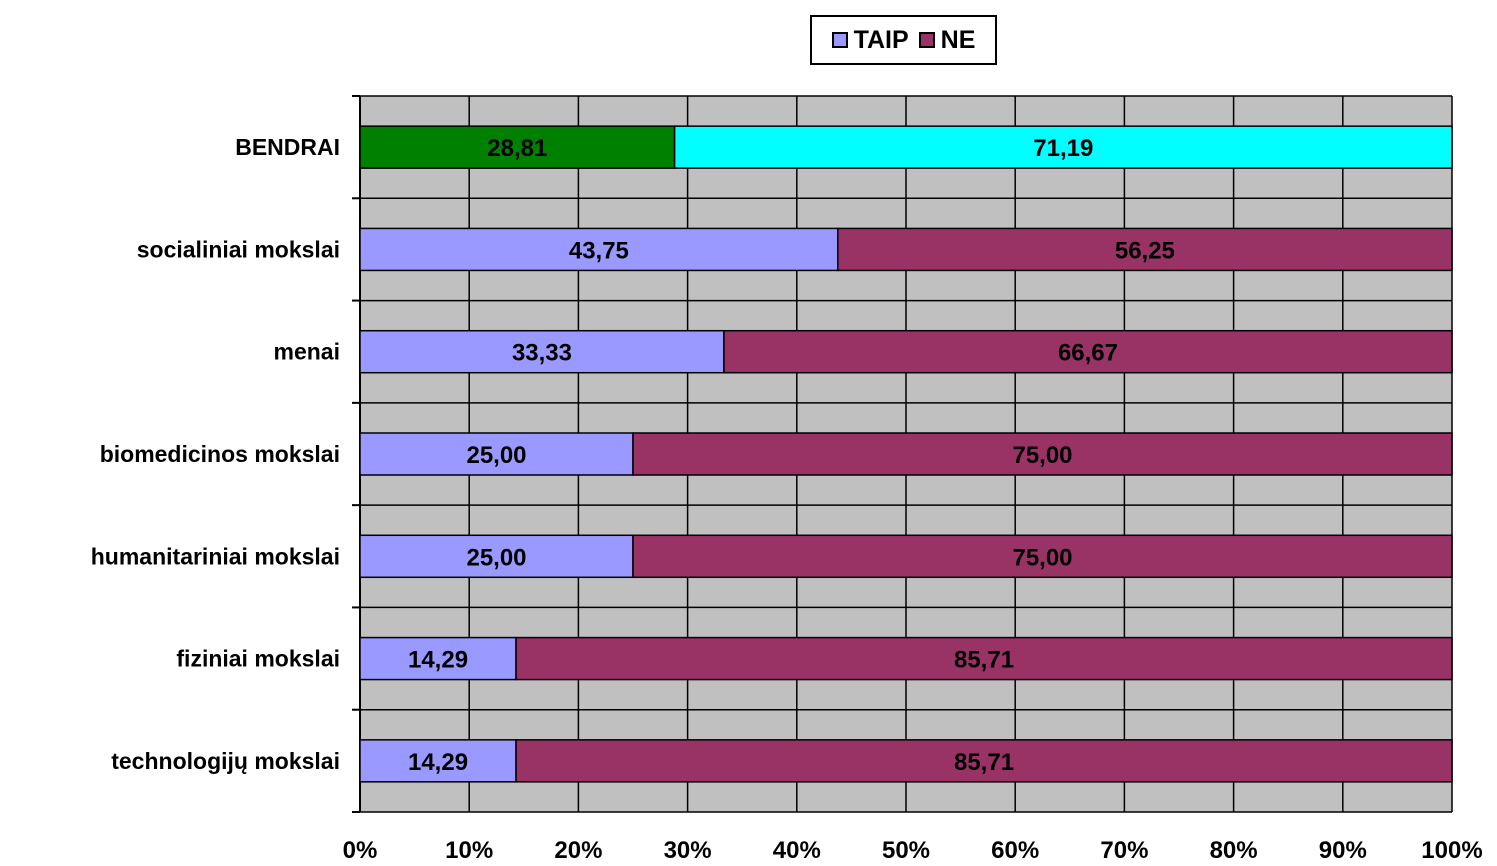 The height and width of the screenshot is (866, 1497). What do you see at coordinates (1343, 850) in the screenshot?
I see `x-tick-label: 90%` at bounding box center [1343, 850].